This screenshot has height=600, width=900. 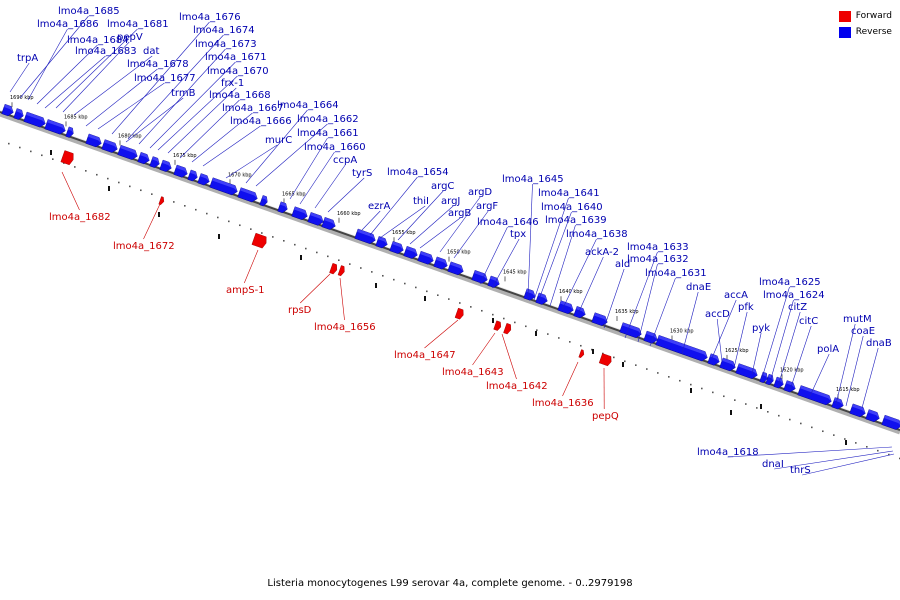 I want to click on reverse-gene-label: coaE, so click(x=863, y=331).